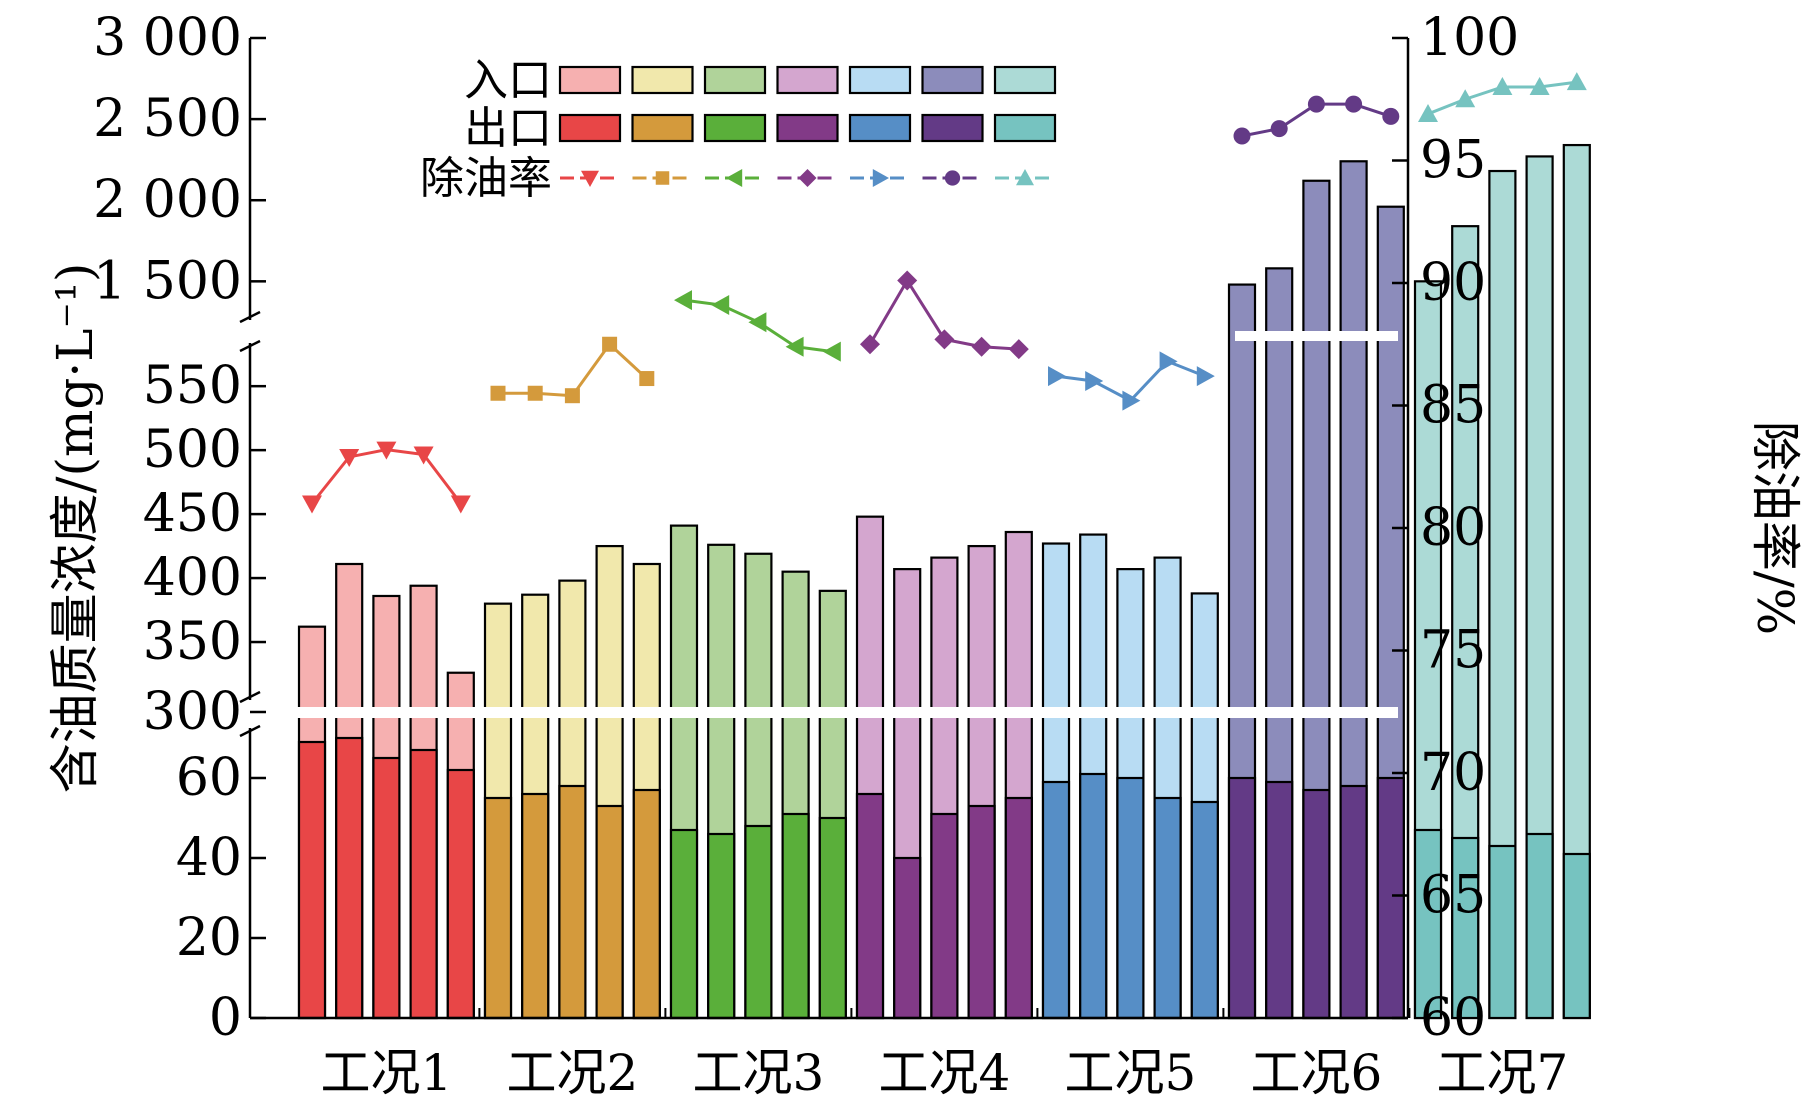 The height and width of the screenshot is (1114, 1802). Describe the element at coordinates (1502, 1073) in the screenshot. I see `category-label: 工况7` at that location.